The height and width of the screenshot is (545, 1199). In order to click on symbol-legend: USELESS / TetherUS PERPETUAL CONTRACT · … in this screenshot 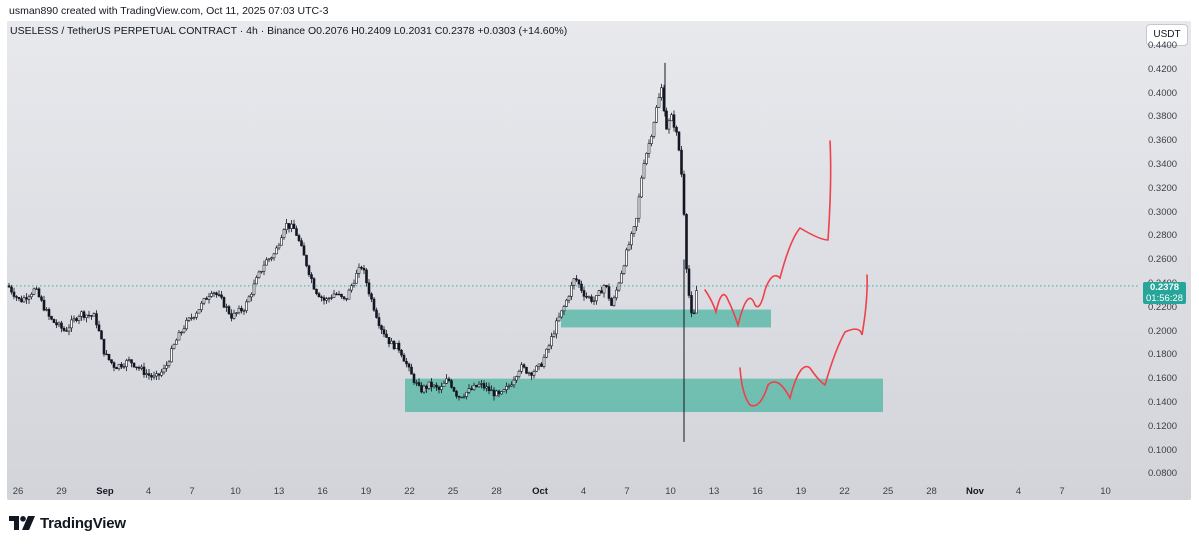, I will do `click(288, 31)`.